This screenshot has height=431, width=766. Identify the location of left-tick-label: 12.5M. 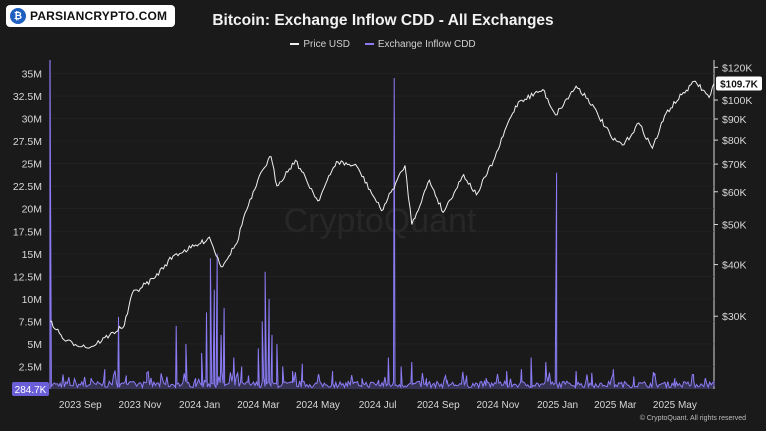
(27, 277).